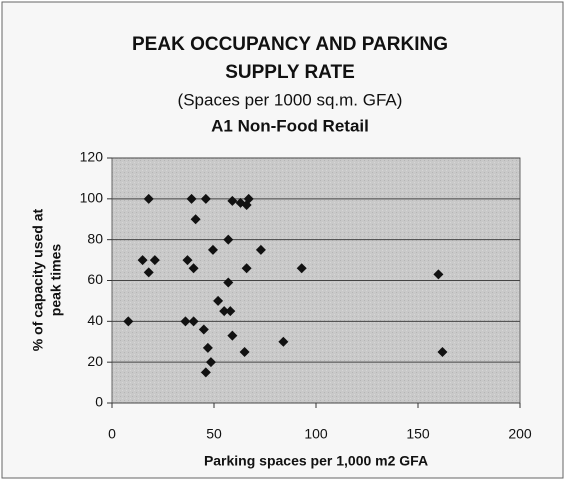  I want to click on x-tick-label: 100, so click(316, 434).